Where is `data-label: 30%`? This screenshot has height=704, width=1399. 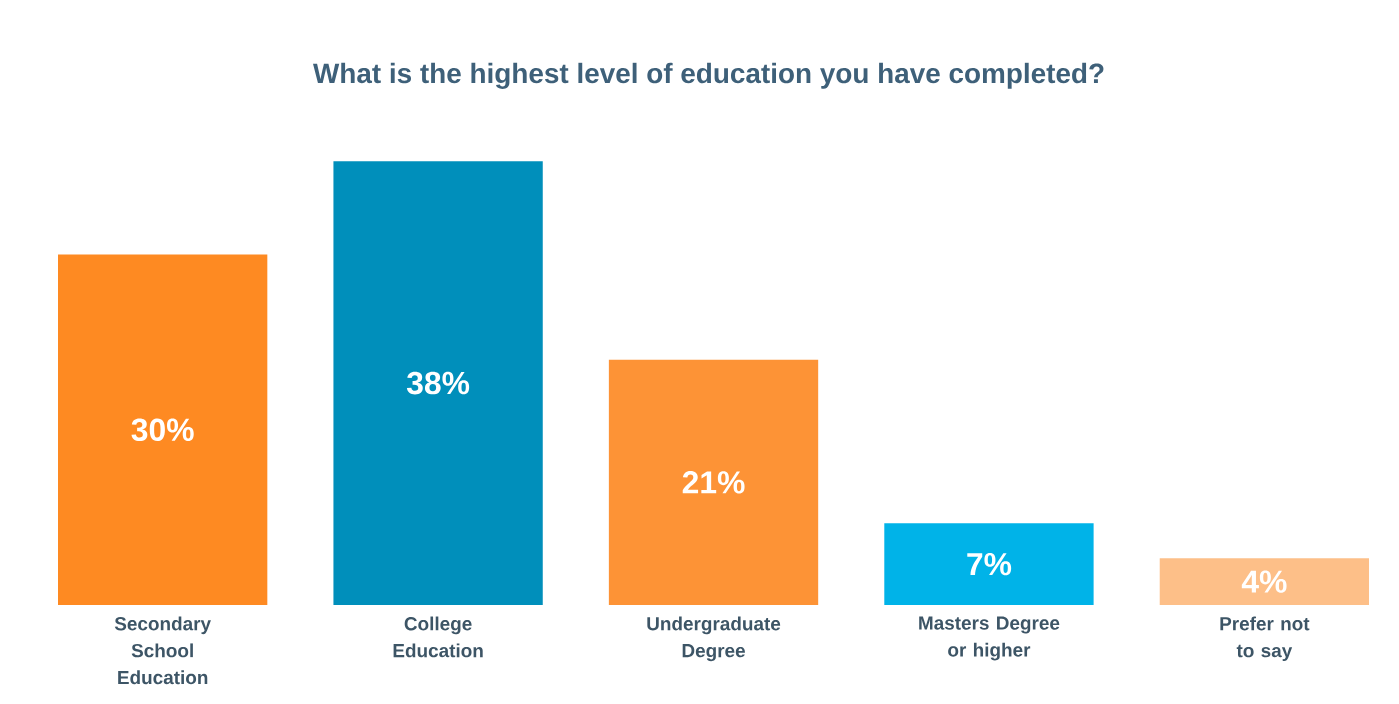
data-label: 30% is located at coordinates (162, 430).